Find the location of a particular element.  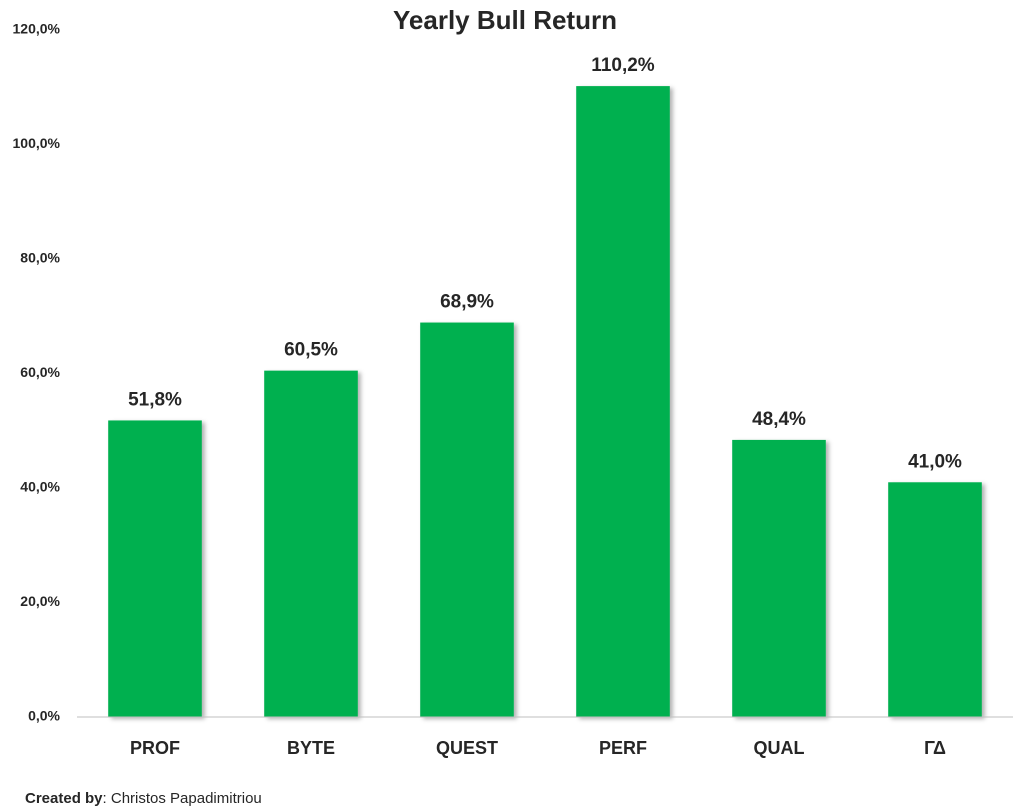

x-tick-label: ΓΔ is located at coordinates (935, 748).